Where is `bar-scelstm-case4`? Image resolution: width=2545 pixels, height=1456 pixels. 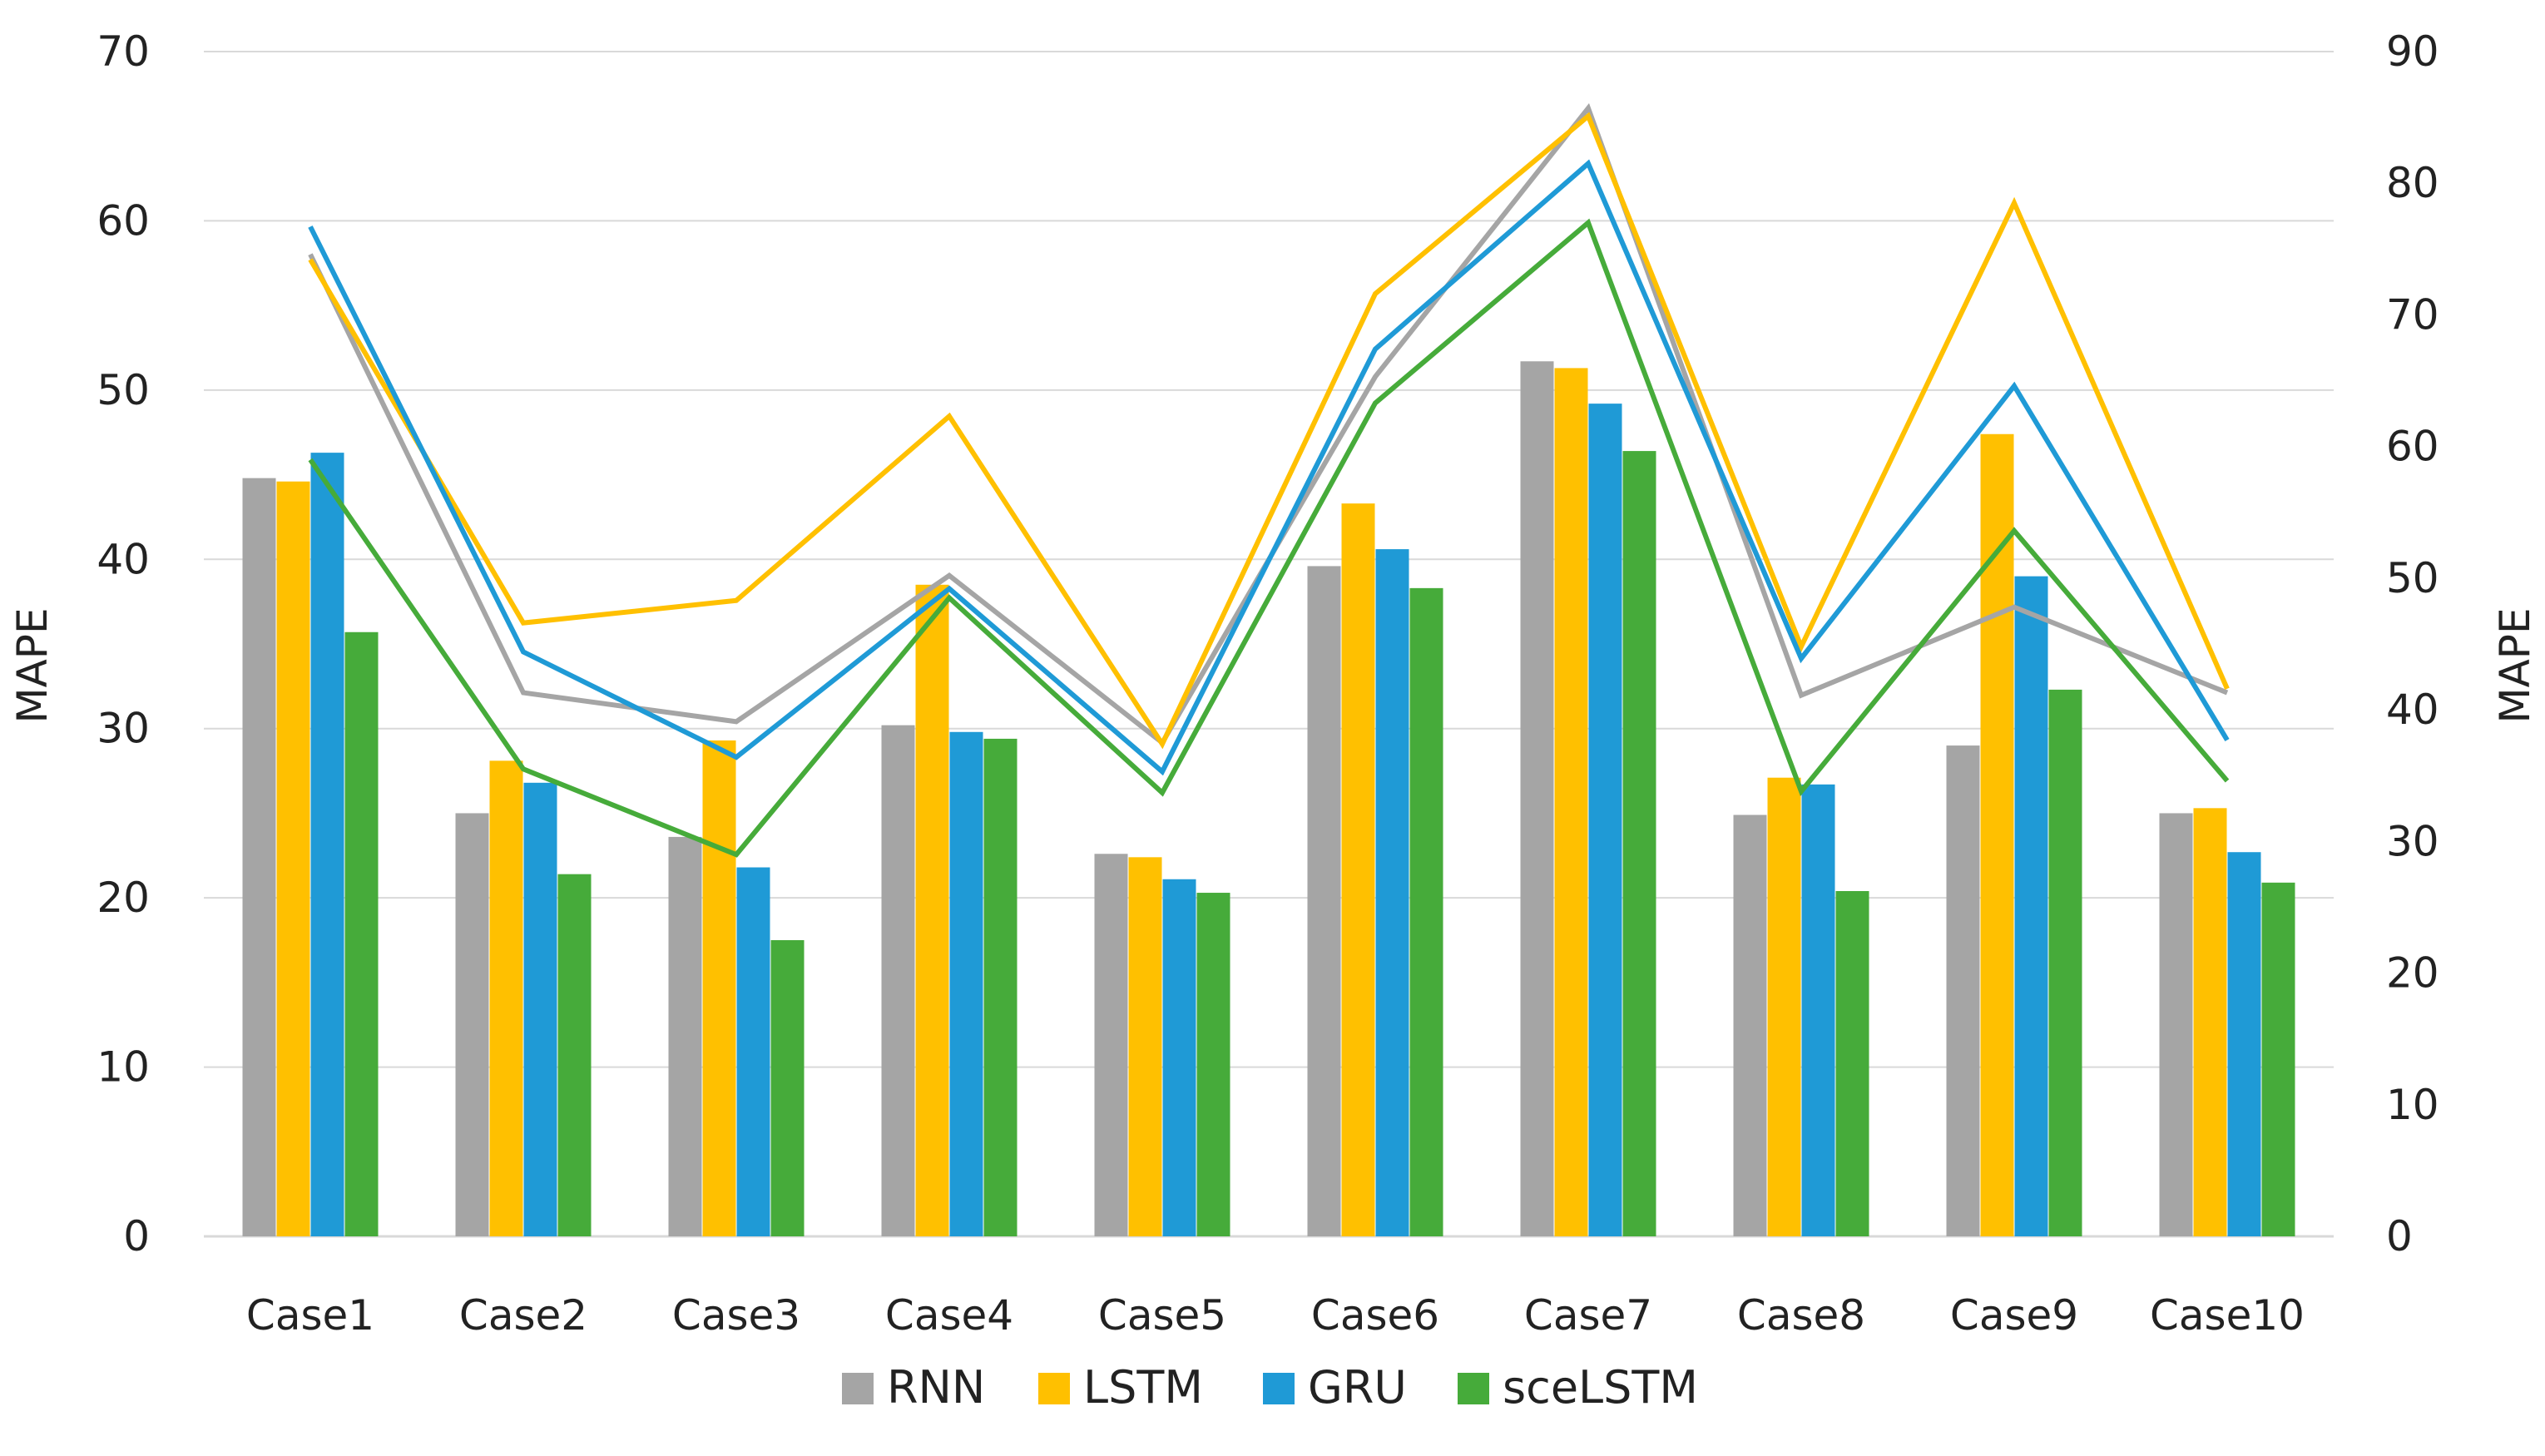 bar-scelstm-case4 is located at coordinates (1000, 987).